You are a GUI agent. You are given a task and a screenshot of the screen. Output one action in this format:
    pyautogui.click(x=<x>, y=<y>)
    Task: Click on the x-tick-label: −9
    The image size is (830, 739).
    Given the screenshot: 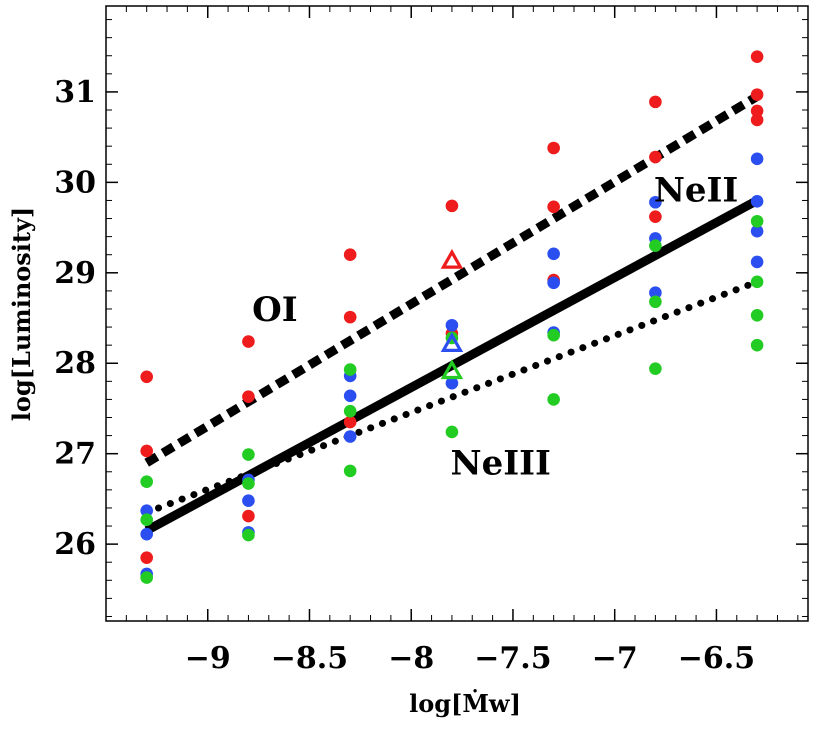 What is the action you would take?
    pyautogui.click(x=208, y=658)
    